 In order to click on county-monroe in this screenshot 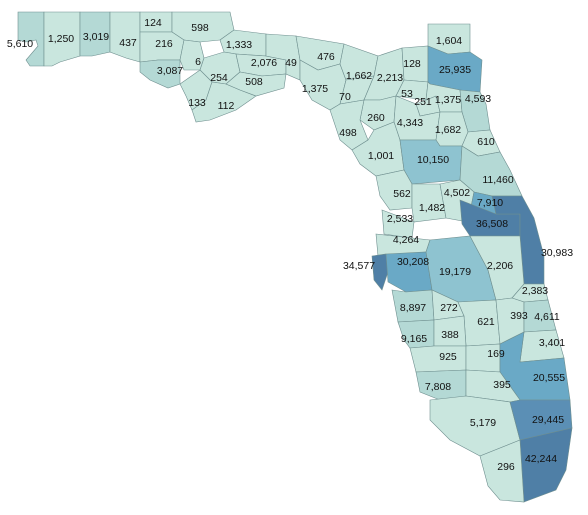, I will do `click(502, 471)`.